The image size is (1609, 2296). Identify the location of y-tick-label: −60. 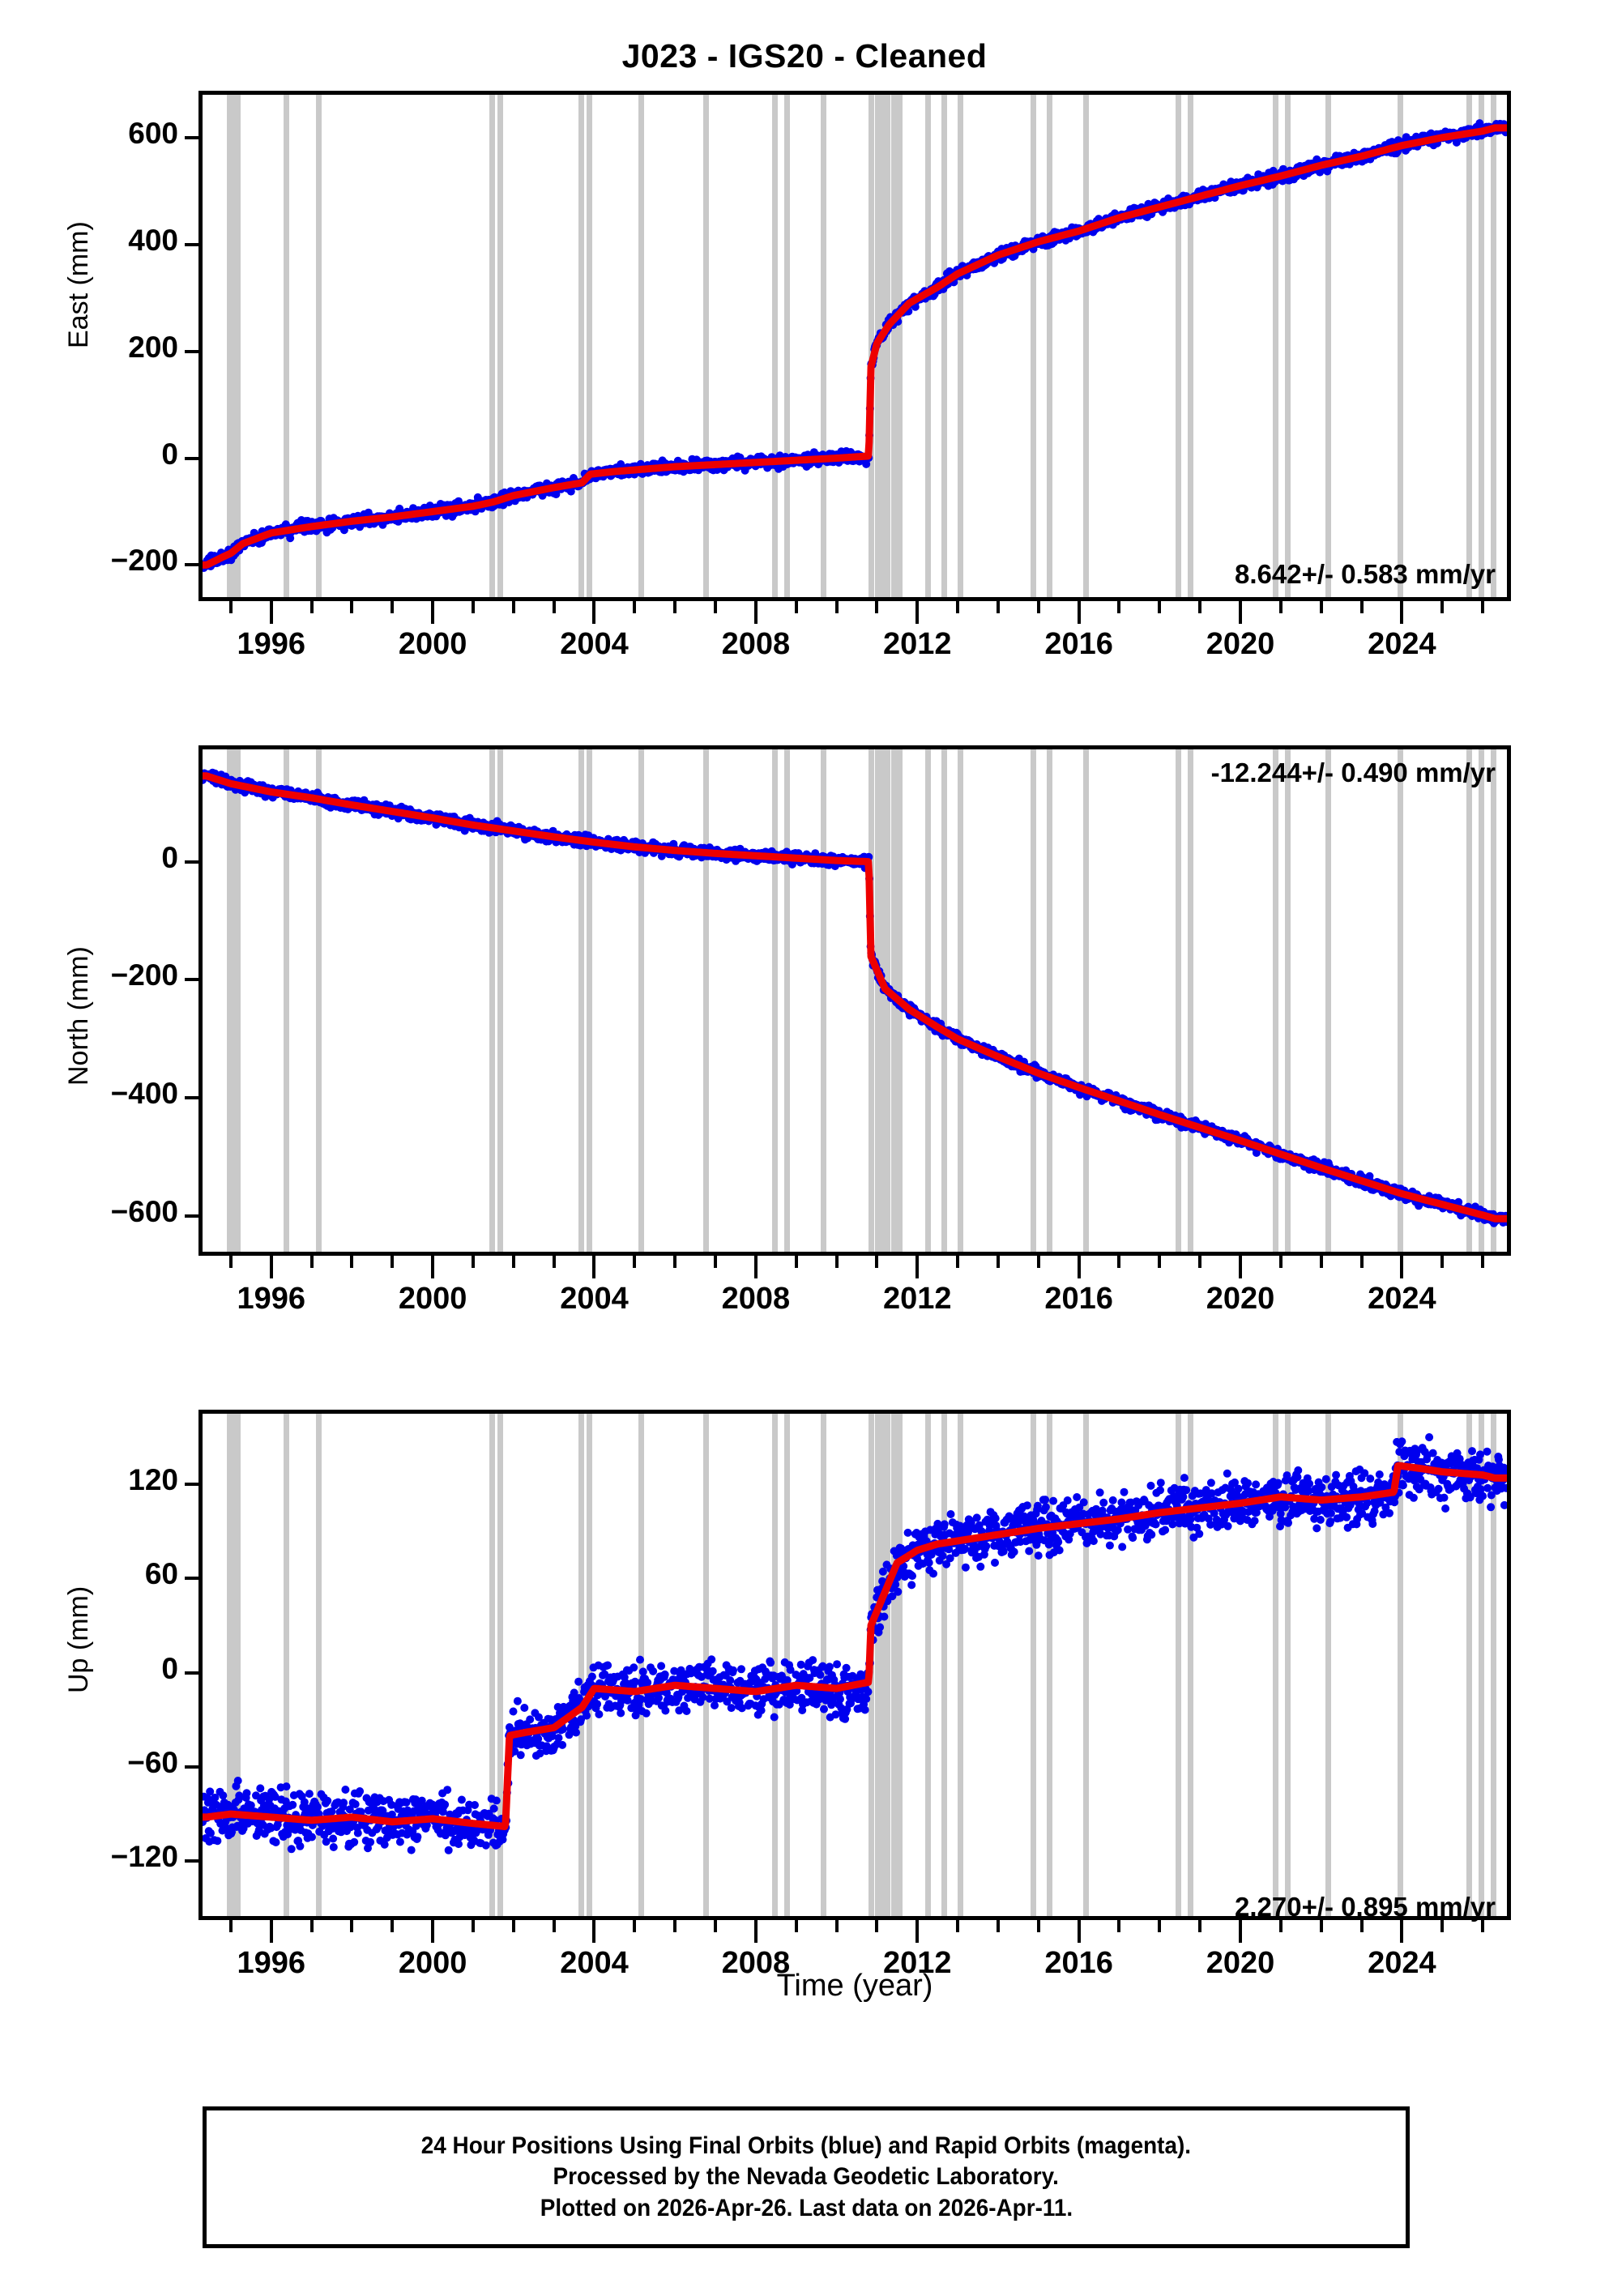
(152, 1762).